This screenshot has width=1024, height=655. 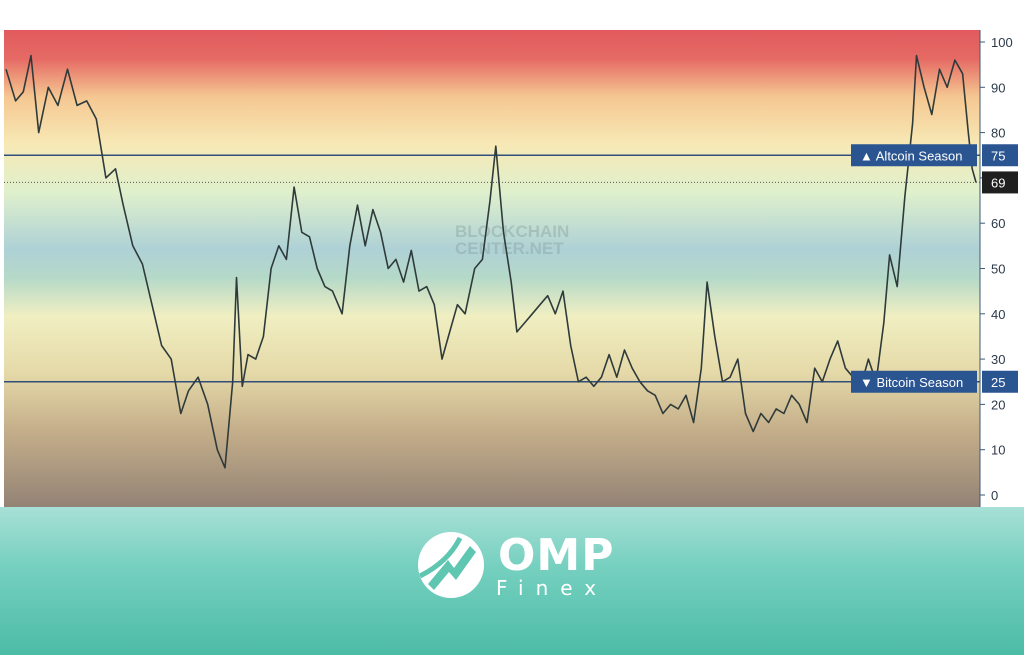 I want to click on current-value-box, so click(x=1000, y=182).